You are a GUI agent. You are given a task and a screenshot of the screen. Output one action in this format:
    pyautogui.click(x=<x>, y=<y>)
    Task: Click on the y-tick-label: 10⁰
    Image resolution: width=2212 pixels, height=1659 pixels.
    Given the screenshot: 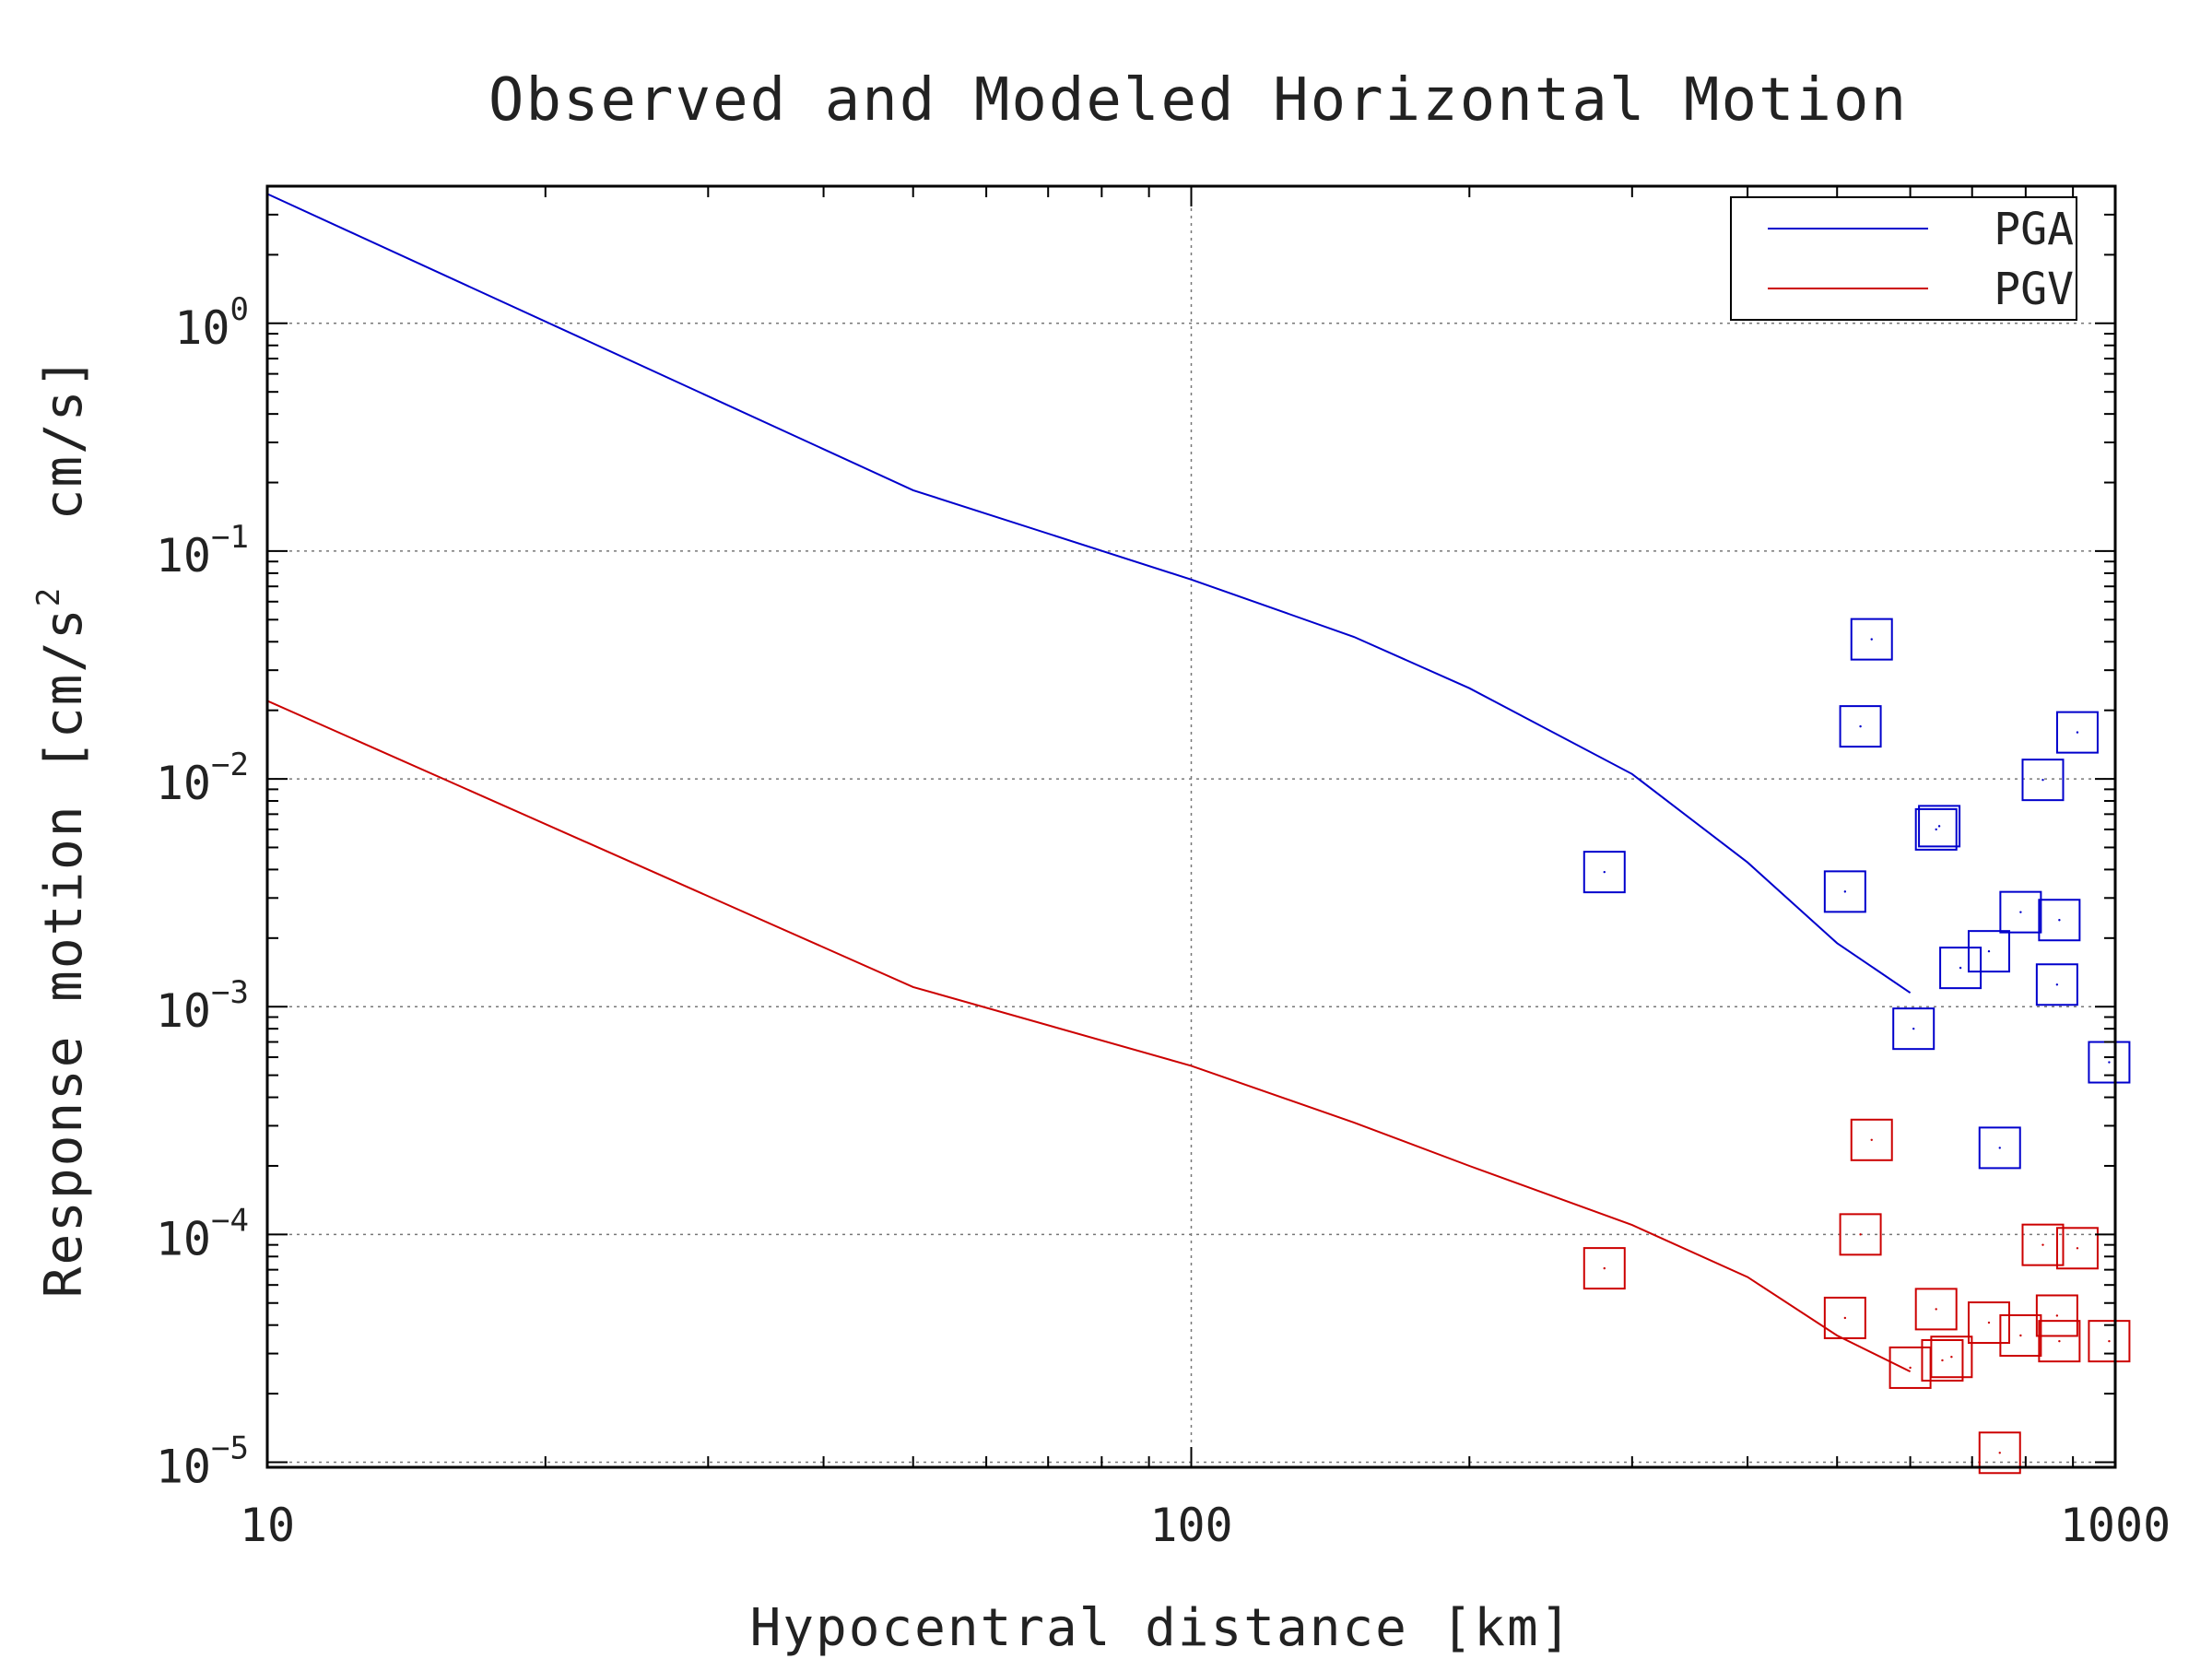 What is the action you would take?
    pyautogui.click(x=211, y=323)
    